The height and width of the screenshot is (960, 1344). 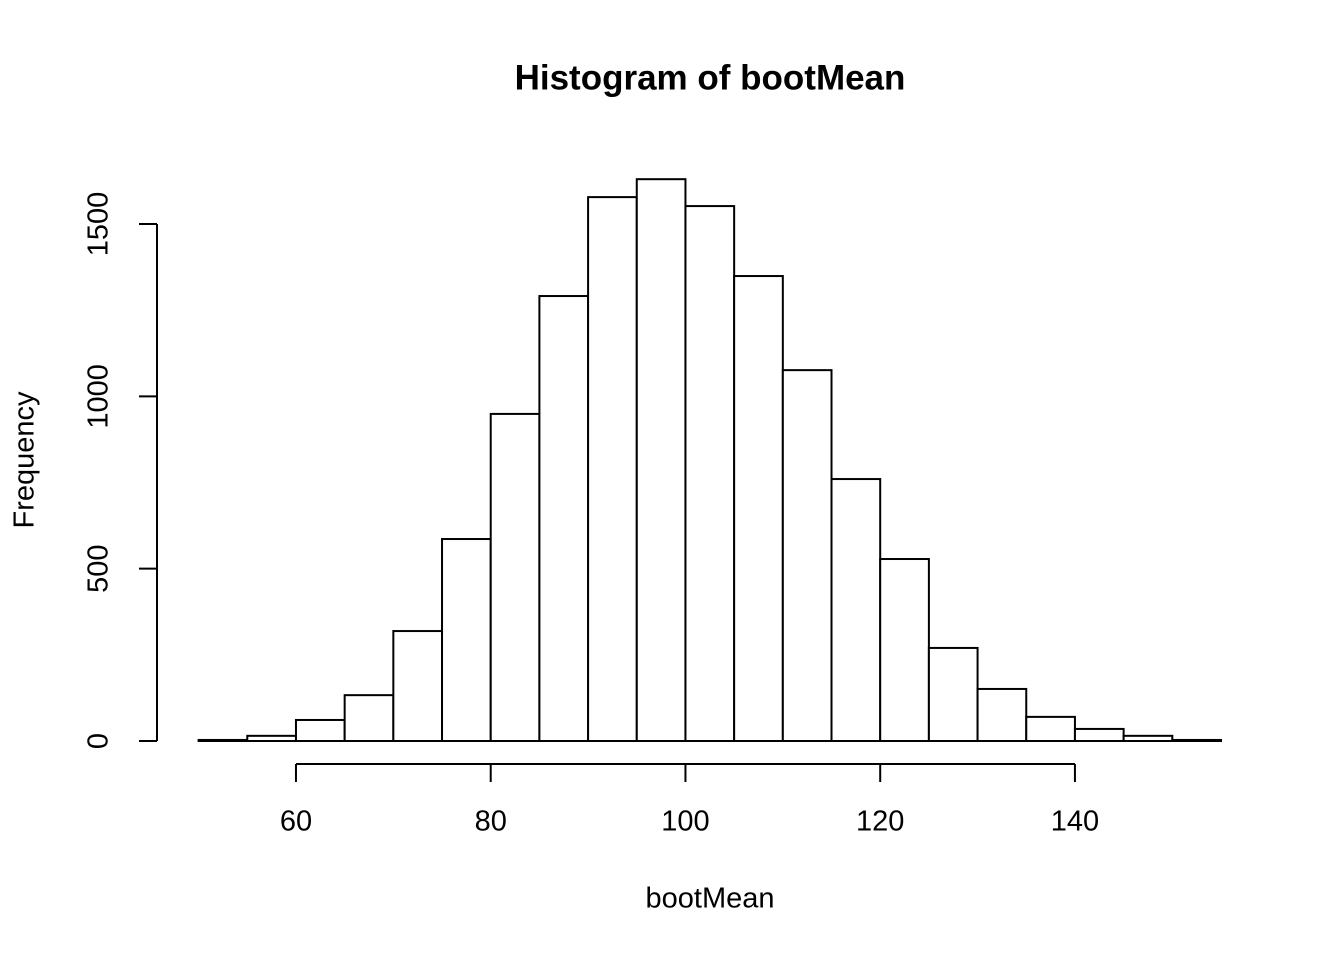 What do you see at coordinates (99, 396) in the screenshot?
I see `y-tick-label: 1000` at bounding box center [99, 396].